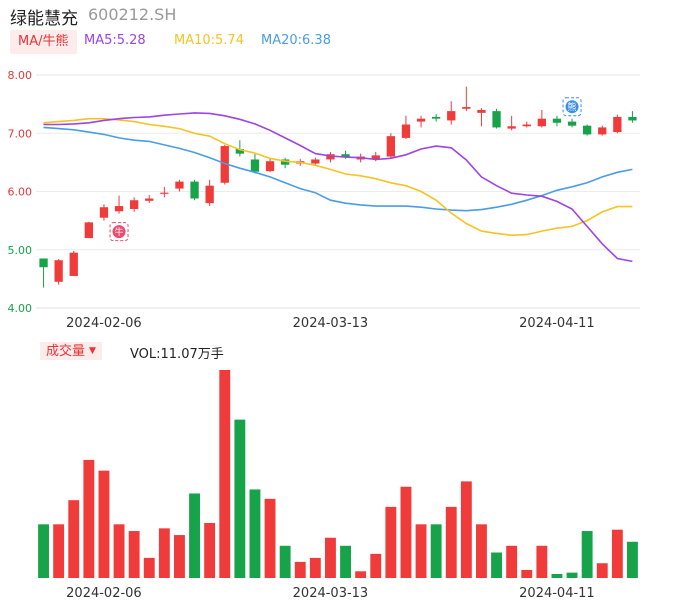  What do you see at coordinates (331, 593) in the screenshot?
I see `volume-x-tick-label: 2024-03-13` at bounding box center [331, 593].